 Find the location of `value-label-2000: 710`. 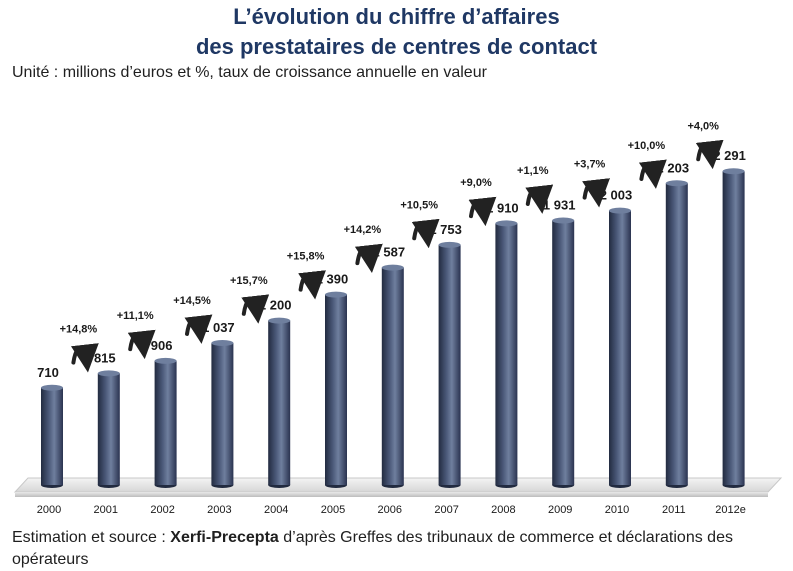

value-label-2000: 710 is located at coordinates (48, 372).